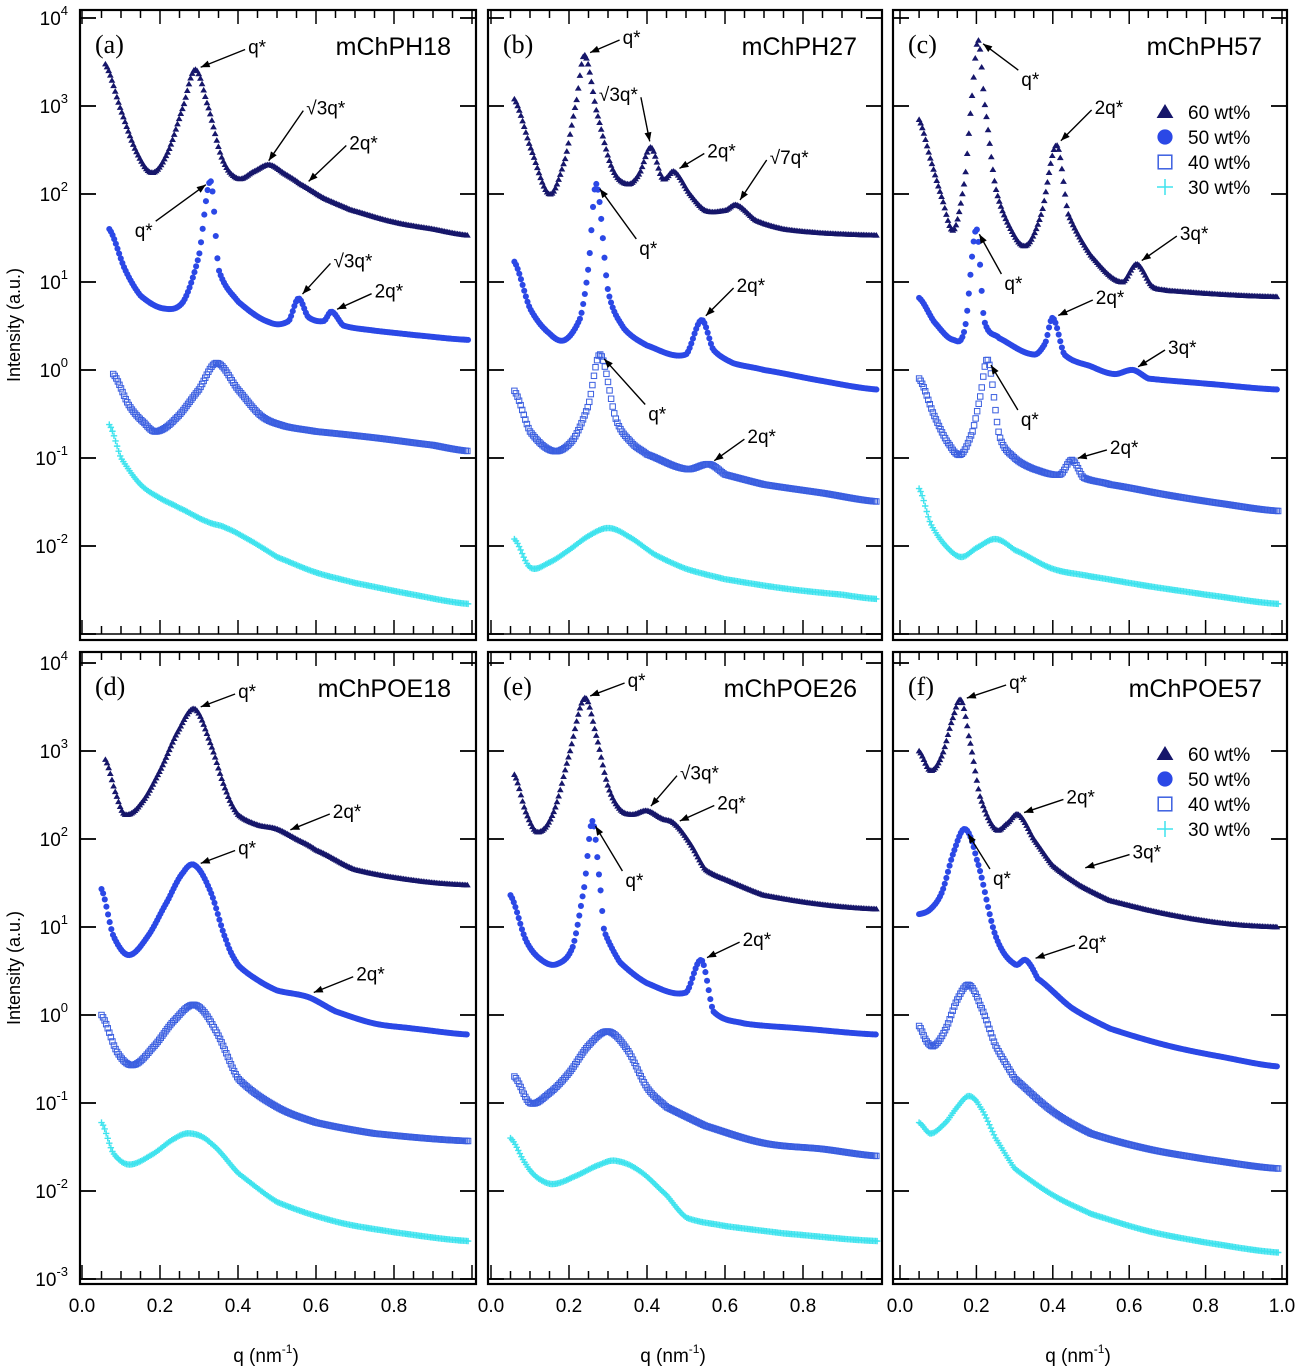 This screenshot has height=1370, width=1299. What do you see at coordinates (803, 1306) in the screenshot?
I see `x-tick-label: 0.8` at bounding box center [803, 1306].